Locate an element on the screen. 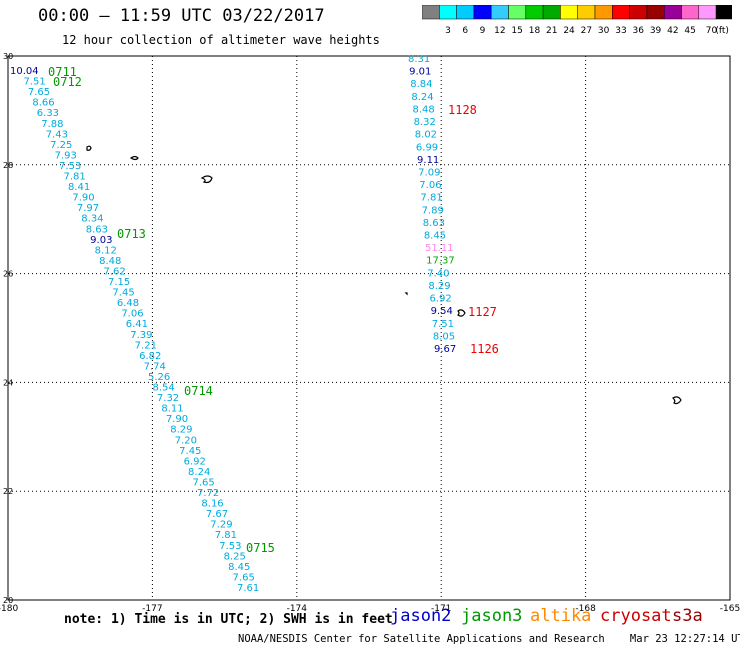 This screenshot has width=740, height=650. lat-tick-label: 24 is located at coordinates (8, 382).